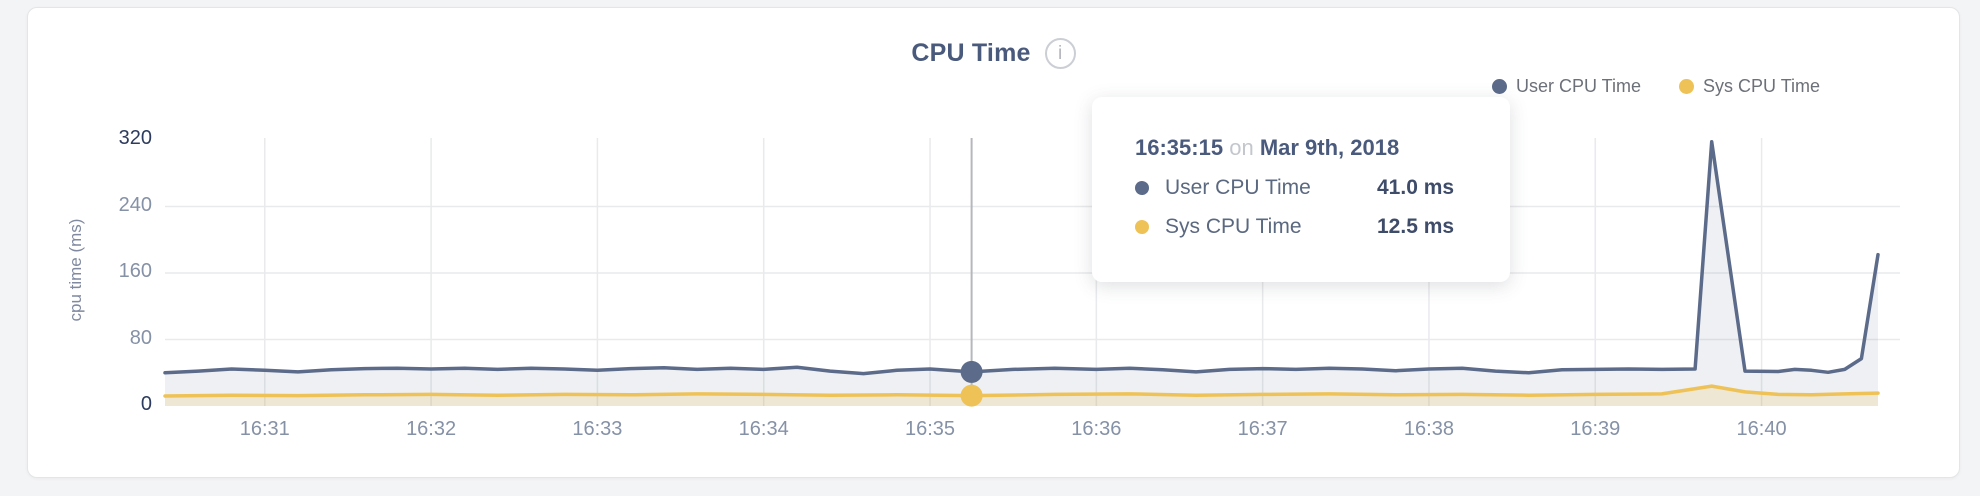 The height and width of the screenshot is (496, 1980). I want to click on chart-title: CPU Time, so click(971, 53).